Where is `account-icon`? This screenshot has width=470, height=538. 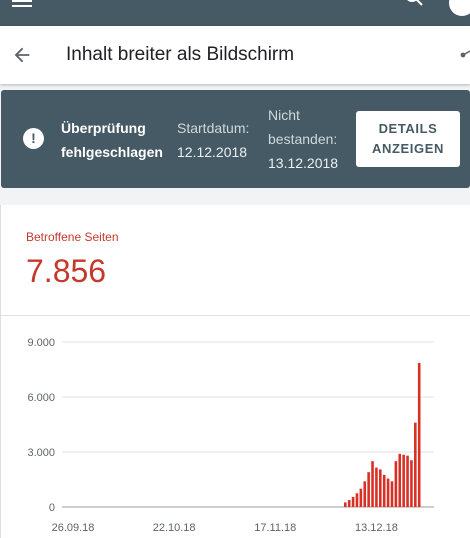 account-icon is located at coordinates (459, 8).